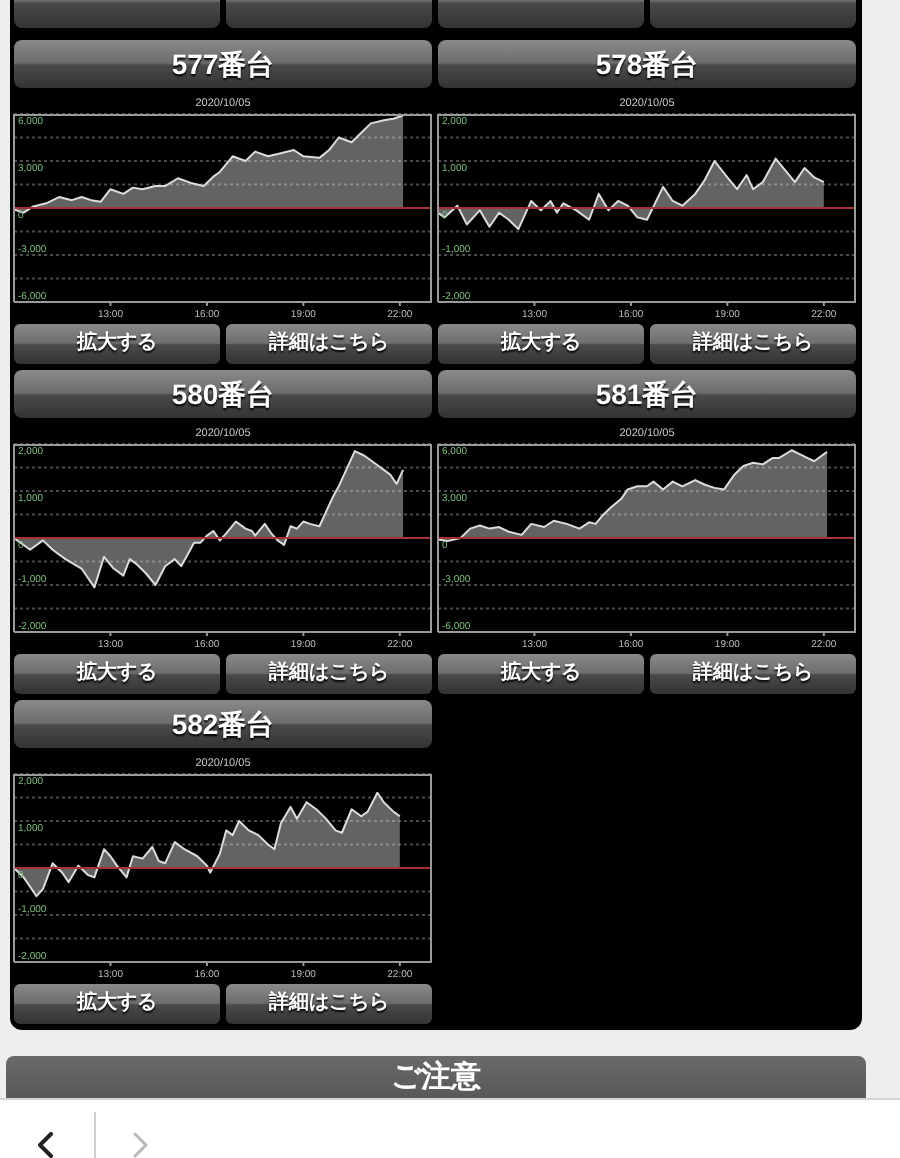 This screenshot has width=900, height=1158. What do you see at coordinates (223, 394) in the screenshot?
I see `chart-title: 580番台` at bounding box center [223, 394].